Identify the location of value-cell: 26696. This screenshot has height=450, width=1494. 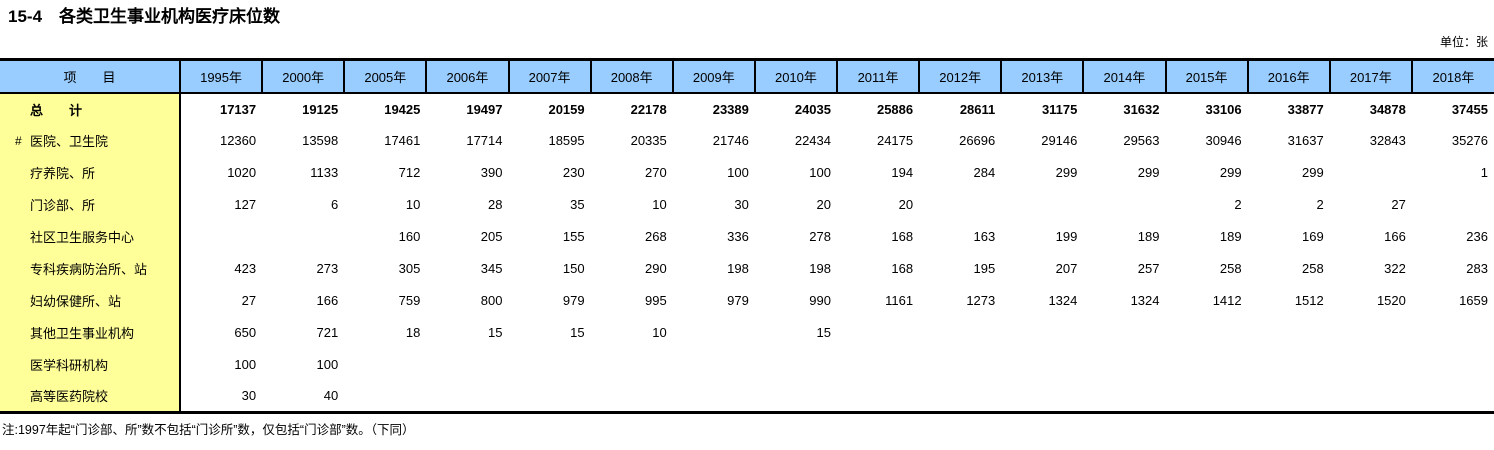
(977, 140).